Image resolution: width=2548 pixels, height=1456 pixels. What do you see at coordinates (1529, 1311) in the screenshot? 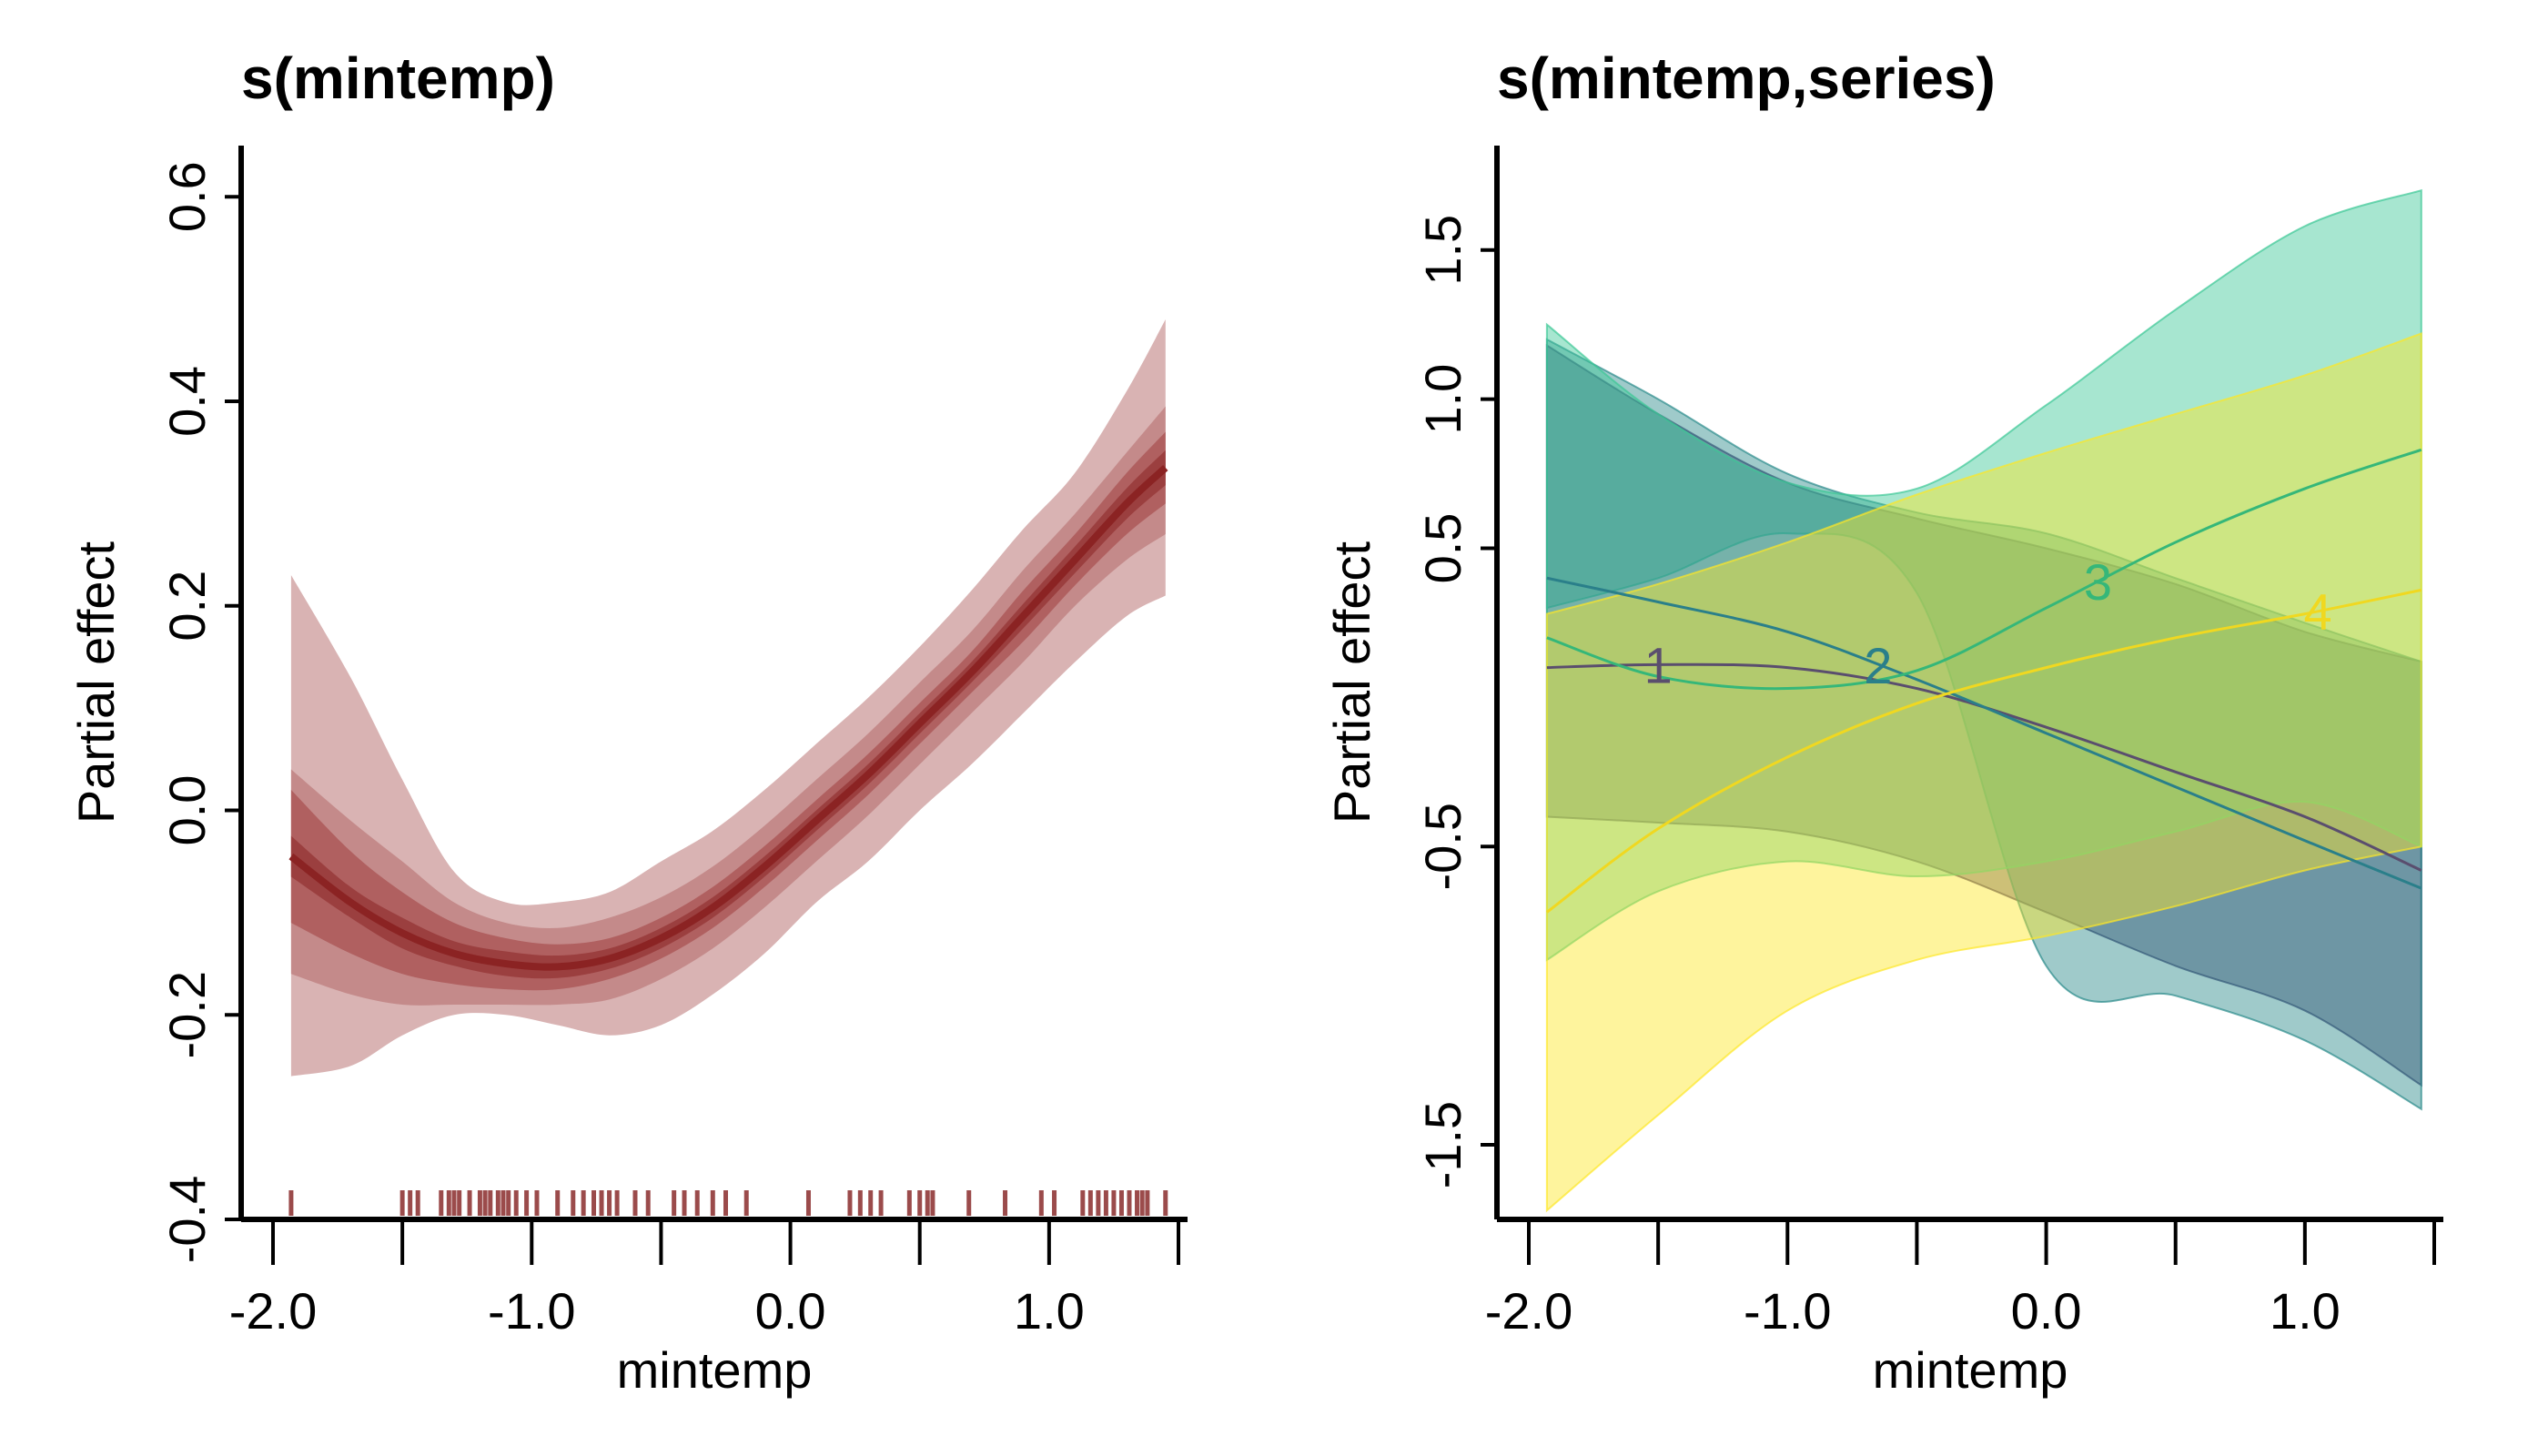
I see `right-x-tick-label: -2.0` at bounding box center [1529, 1311].